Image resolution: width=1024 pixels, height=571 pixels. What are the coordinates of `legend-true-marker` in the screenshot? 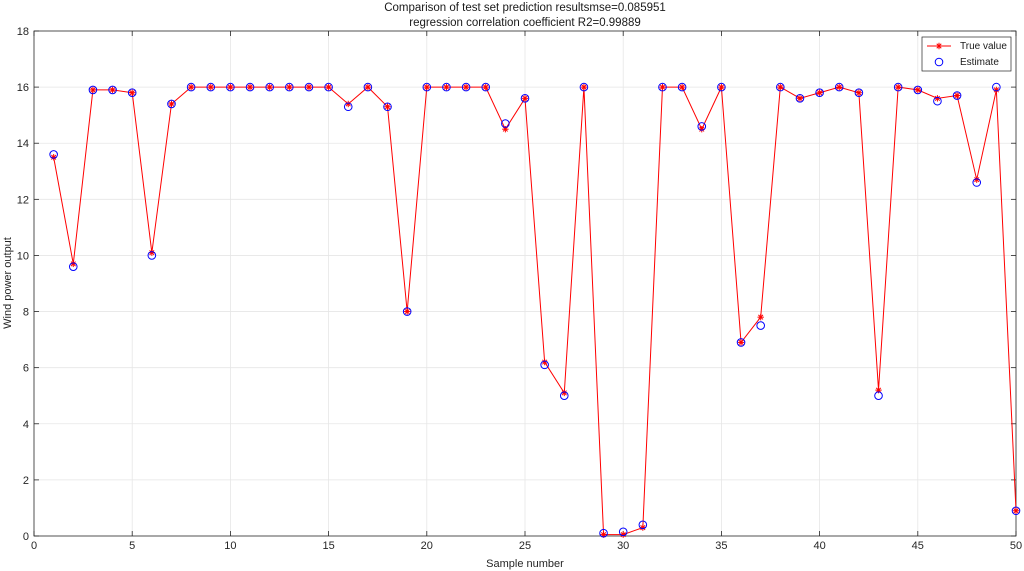 It's located at (939, 46).